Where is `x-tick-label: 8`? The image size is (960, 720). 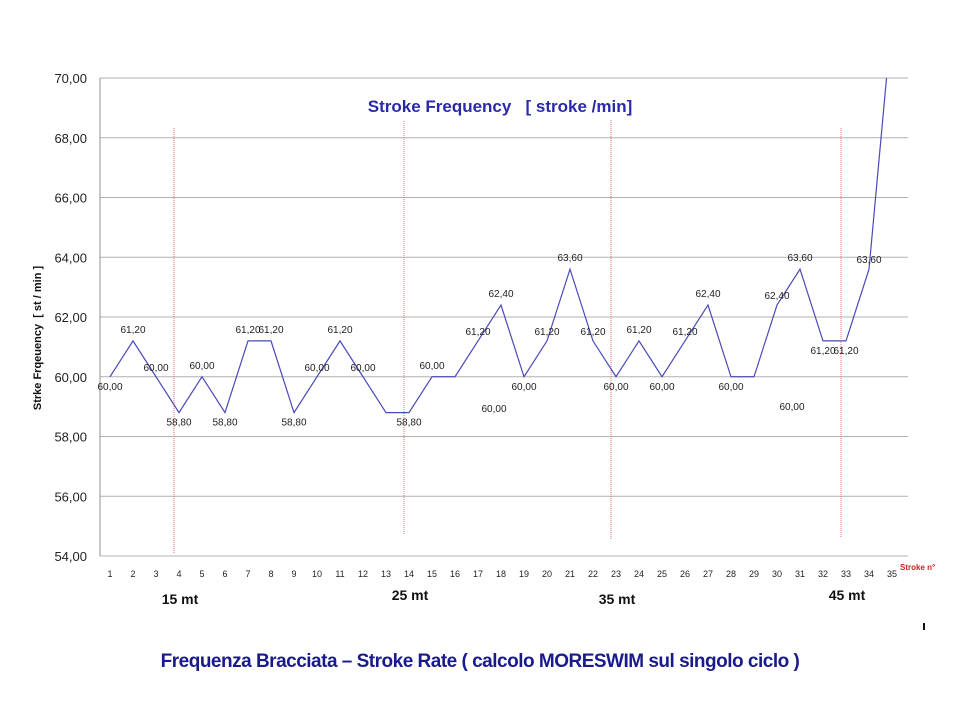
x-tick-label: 8 is located at coordinates (270, 574).